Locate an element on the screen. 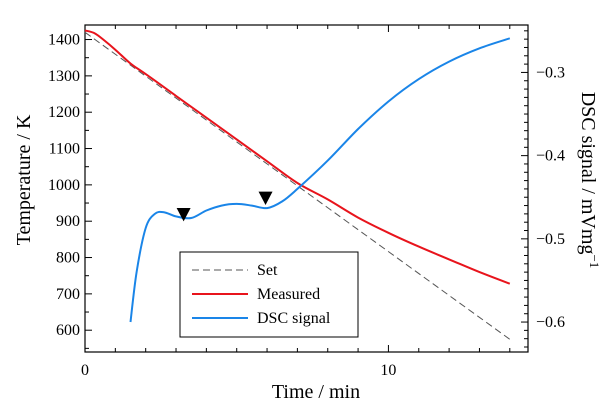 The width and height of the screenshot is (607, 408). y-left-tick-label: 1200 is located at coordinates (64, 112).